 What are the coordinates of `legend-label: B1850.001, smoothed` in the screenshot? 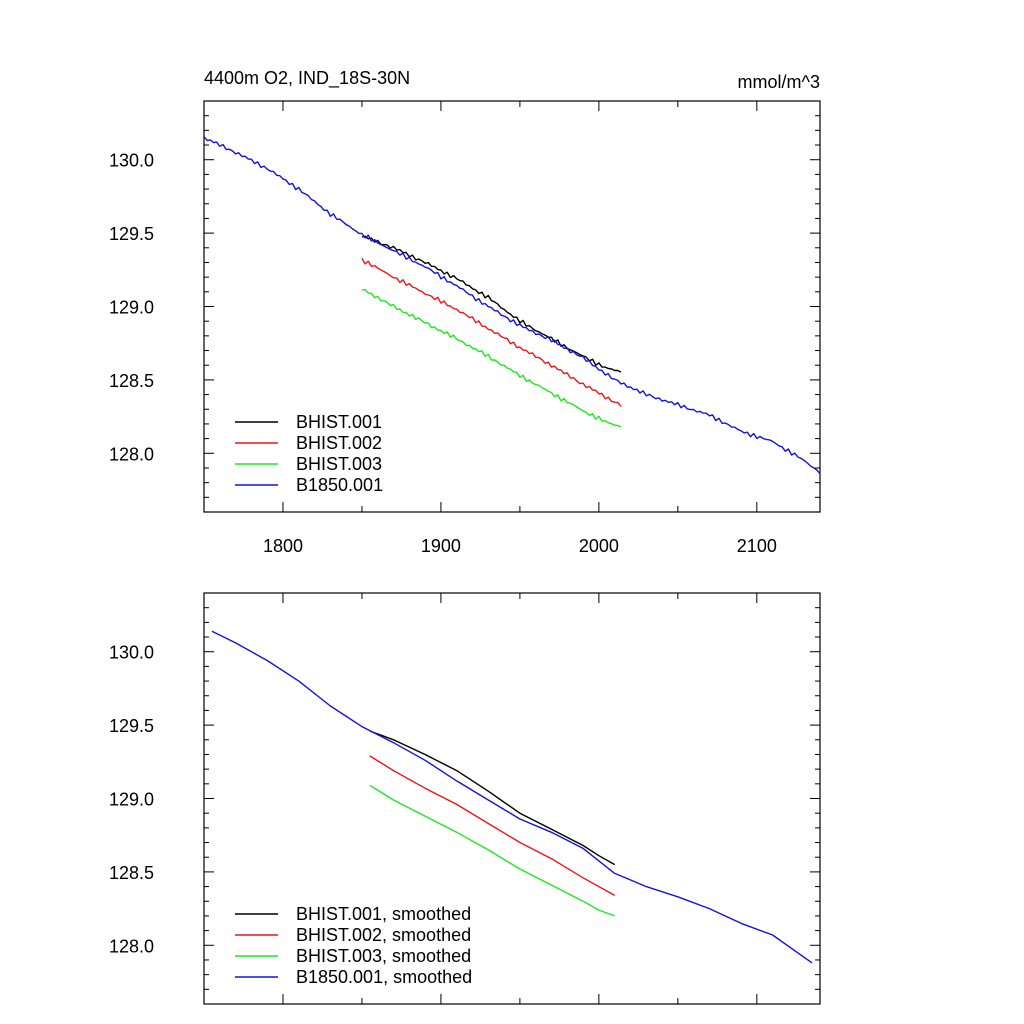 It's located at (384, 977).